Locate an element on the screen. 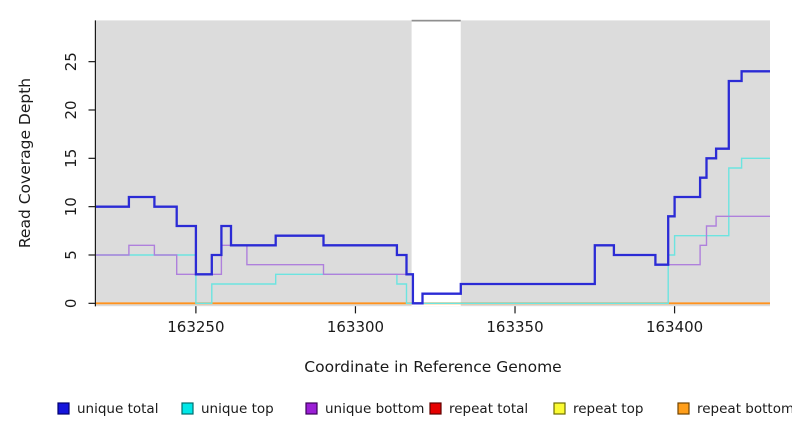 Image resolution: width=792 pixels, height=432 pixels. legend-label: repeat bottom is located at coordinates (744, 409).